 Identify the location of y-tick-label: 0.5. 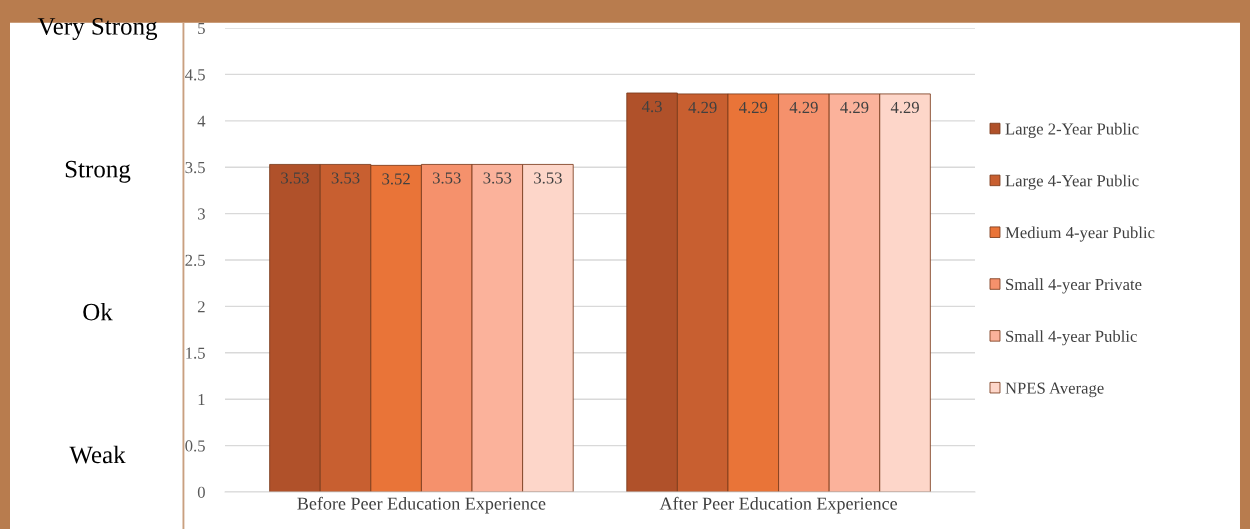
(195, 446).